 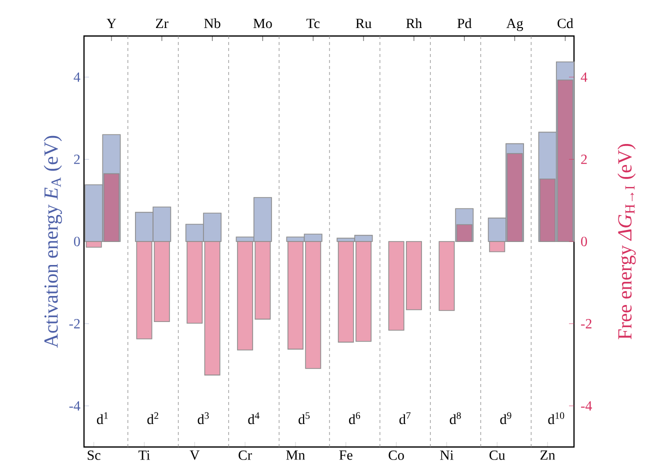 What do you see at coordinates (144, 455) in the screenshot?
I see `x-tick-label: Ti` at bounding box center [144, 455].